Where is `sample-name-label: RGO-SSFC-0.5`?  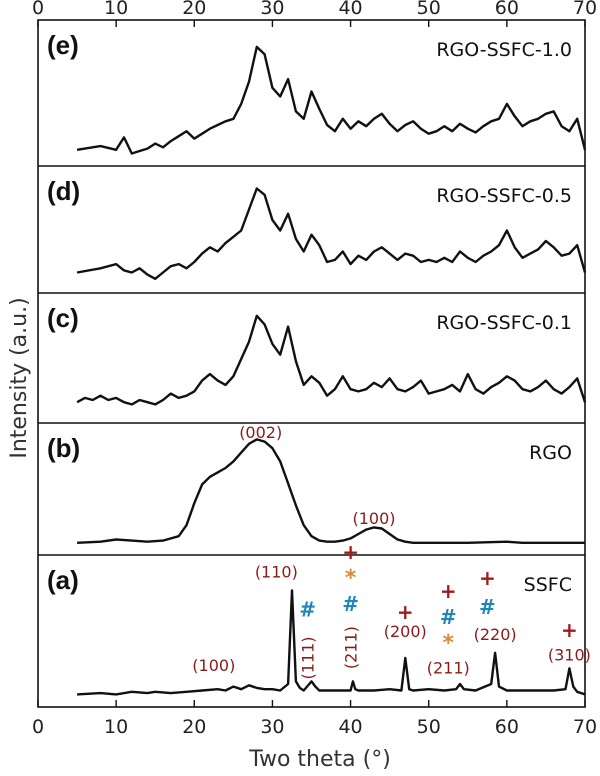 sample-name-label: RGO-SSFC-0.5 is located at coordinates (504, 196).